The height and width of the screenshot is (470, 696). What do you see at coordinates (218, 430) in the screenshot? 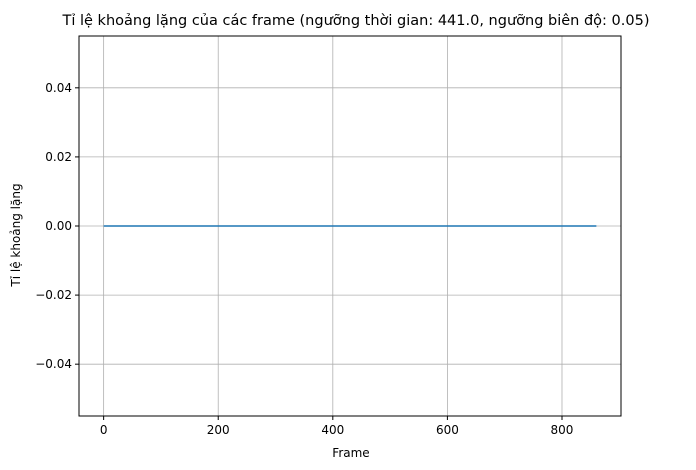
I see `x-tick-label: 200` at bounding box center [218, 430].